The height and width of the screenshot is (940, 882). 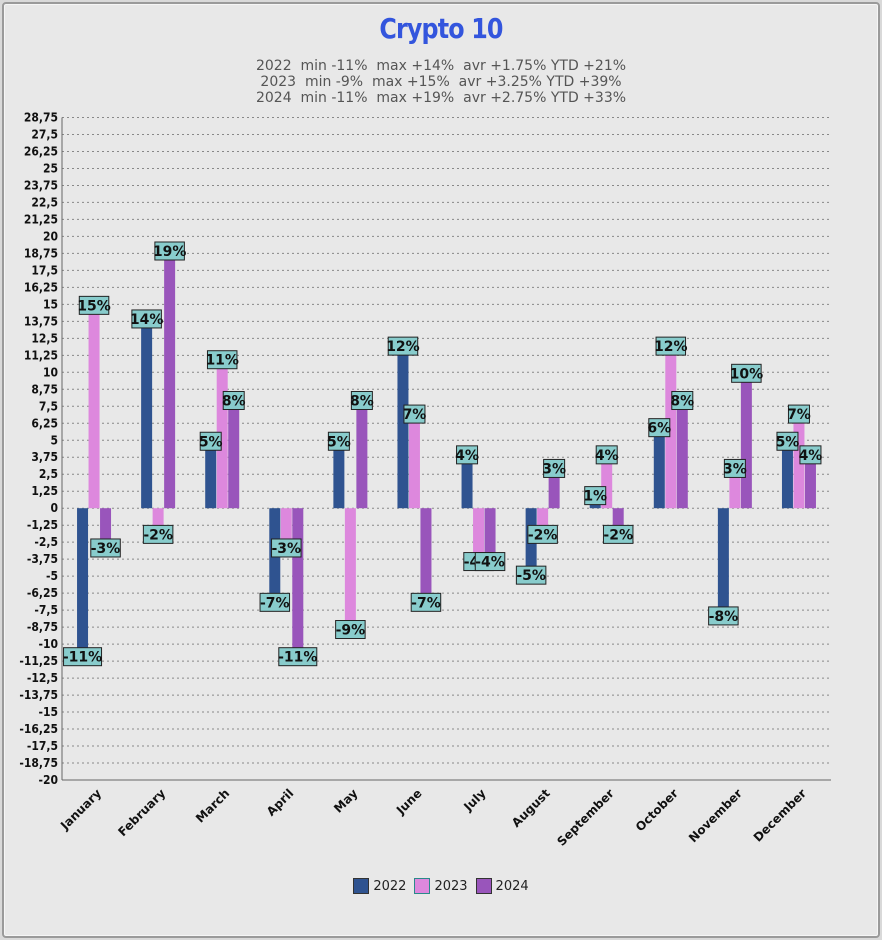 What do you see at coordinates (595, 497) in the screenshot?
I see `data-label-2022-september: 1%` at bounding box center [595, 497].